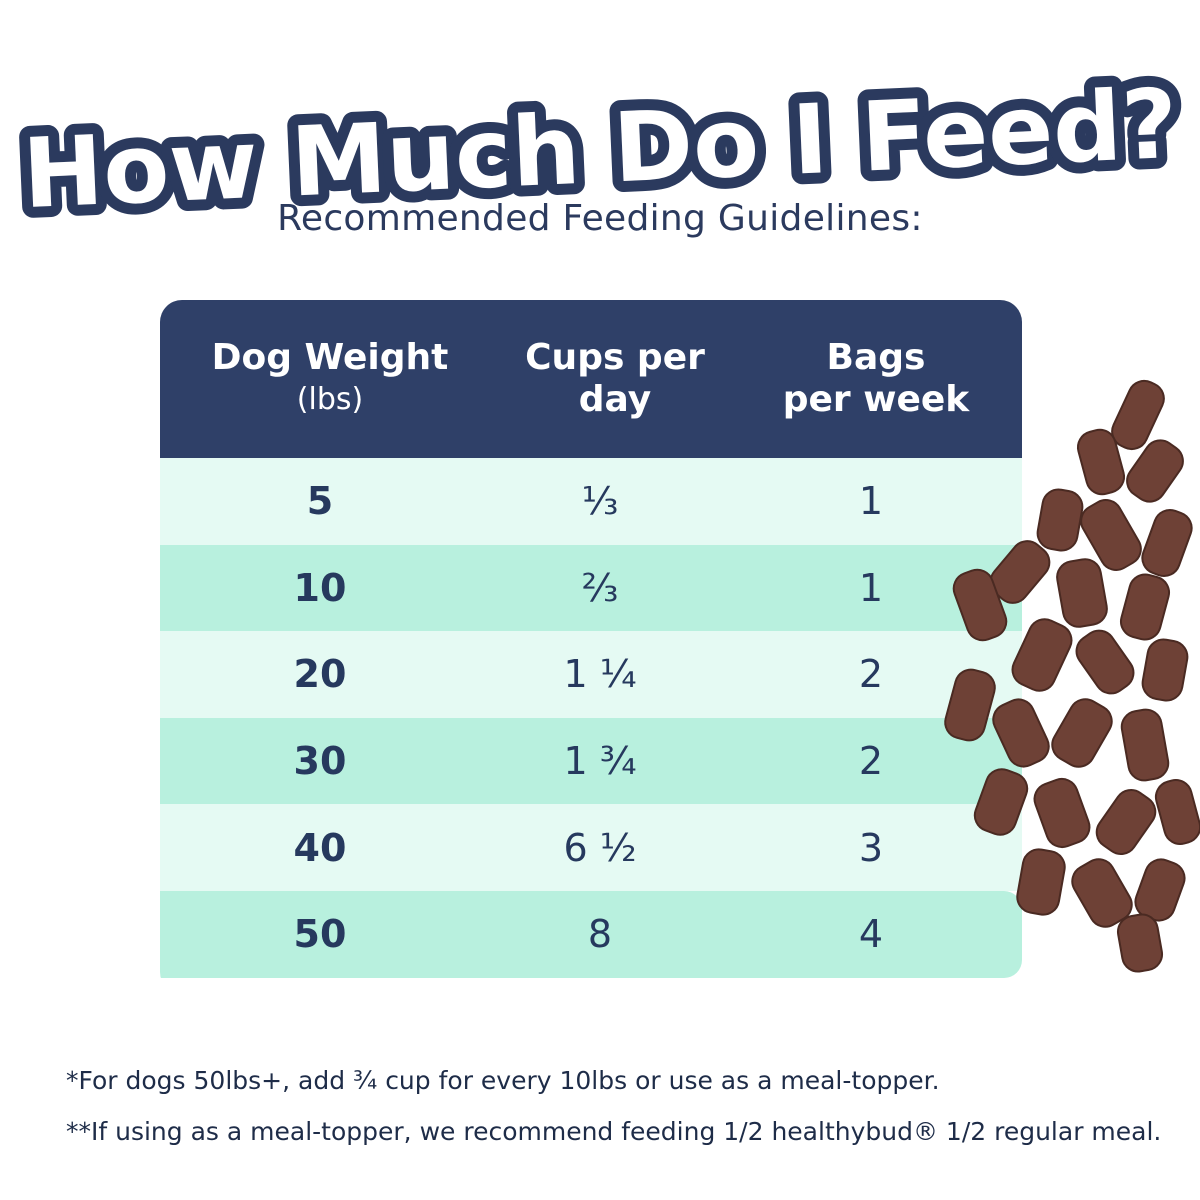  What do you see at coordinates (330, 357) in the screenshot?
I see `header-weight-label: Dog Weight` at bounding box center [330, 357].